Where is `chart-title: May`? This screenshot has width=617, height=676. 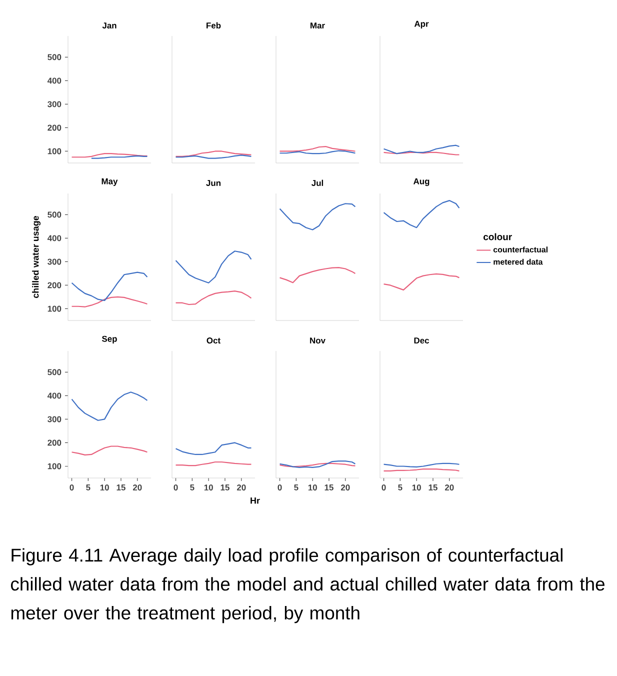 chart-title: May is located at coordinates (110, 182).